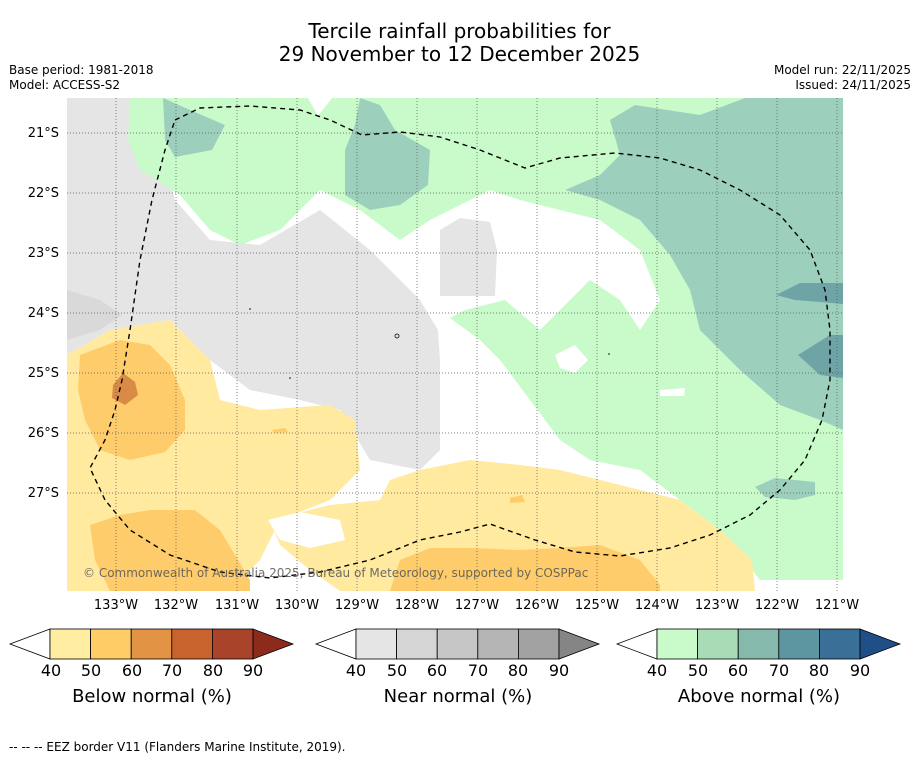  I want to click on longitude-label: 122°W, so click(777, 605).